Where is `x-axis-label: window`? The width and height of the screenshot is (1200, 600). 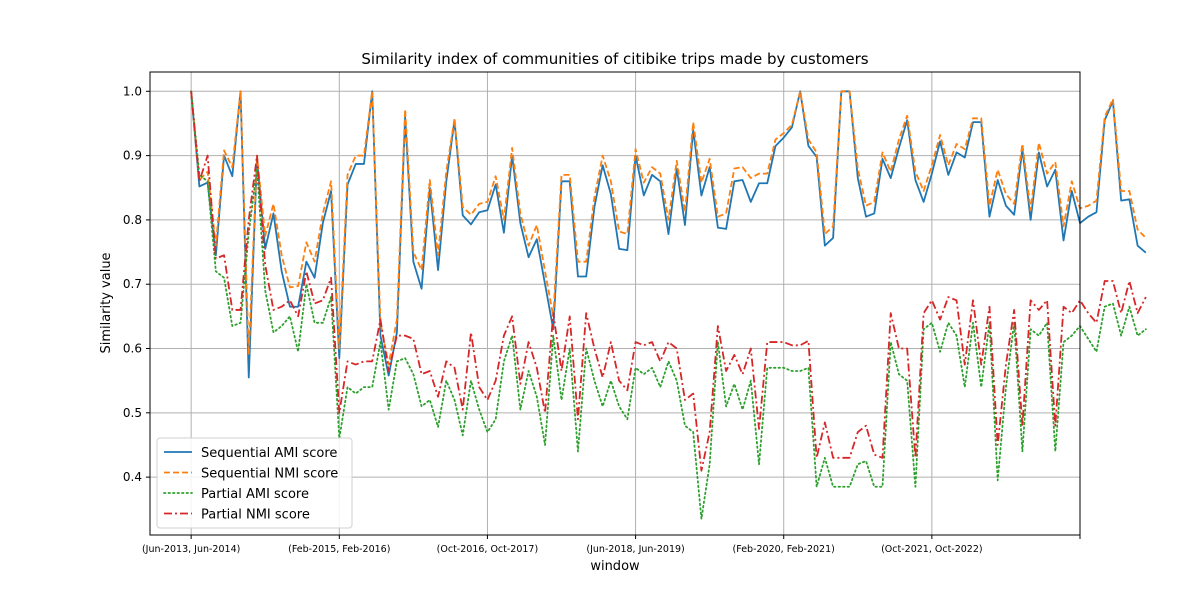
x-axis-label: window is located at coordinates (615, 566).